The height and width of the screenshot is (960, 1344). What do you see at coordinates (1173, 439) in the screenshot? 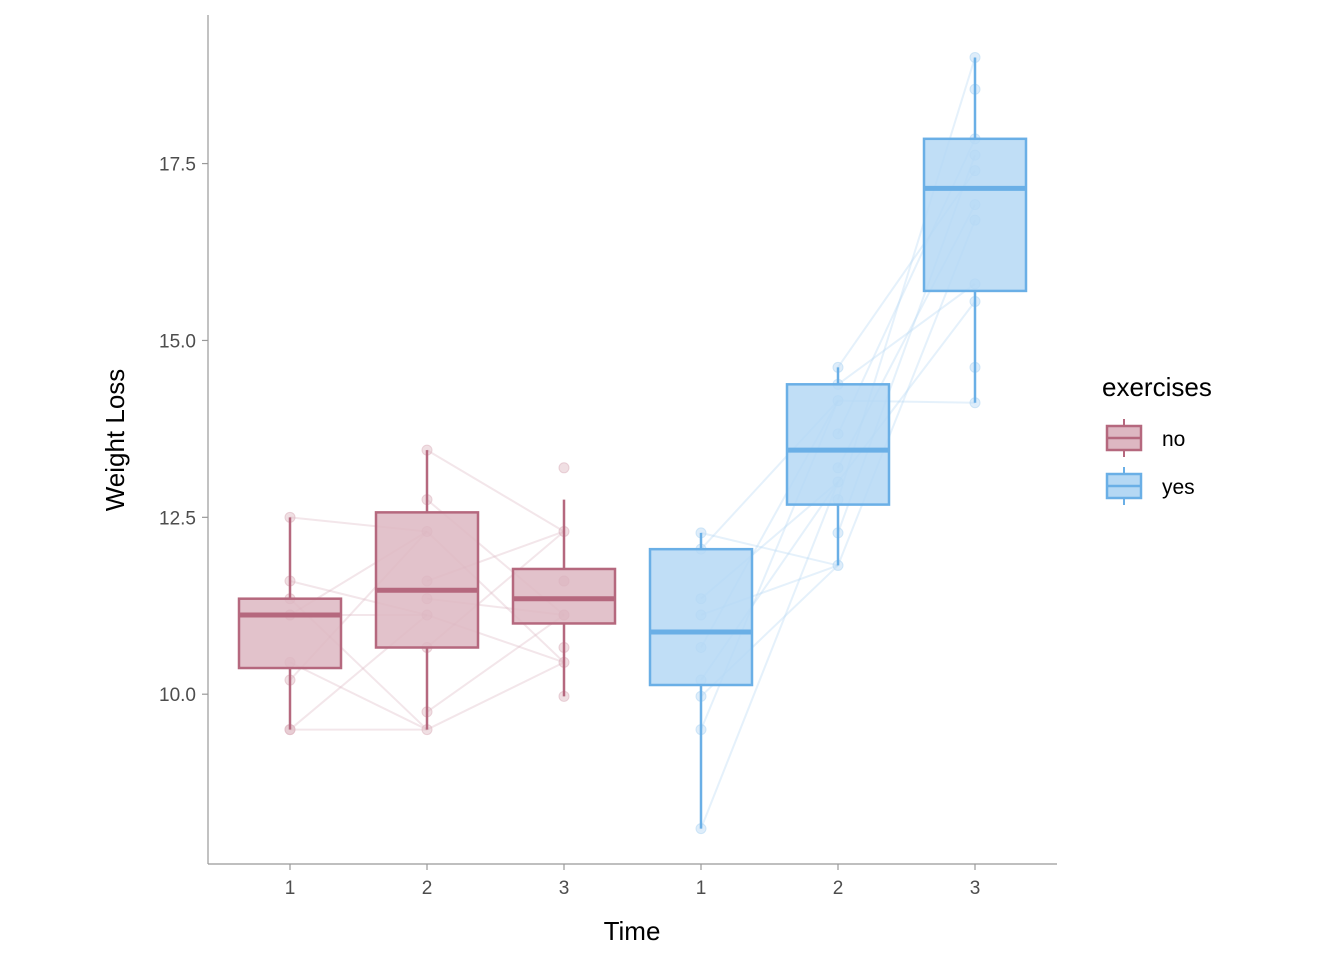
I see `legend-label: no` at bounding box center [1173, 439].